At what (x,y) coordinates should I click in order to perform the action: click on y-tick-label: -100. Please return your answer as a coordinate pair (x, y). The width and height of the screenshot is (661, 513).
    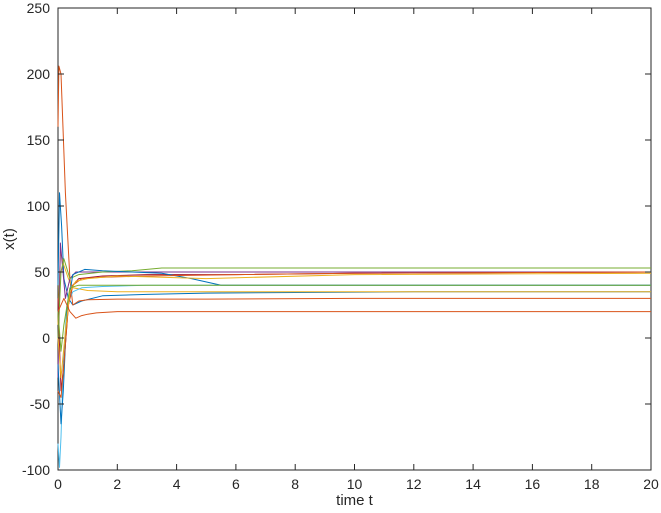
    Looking at the image, I should click on (36, 470).